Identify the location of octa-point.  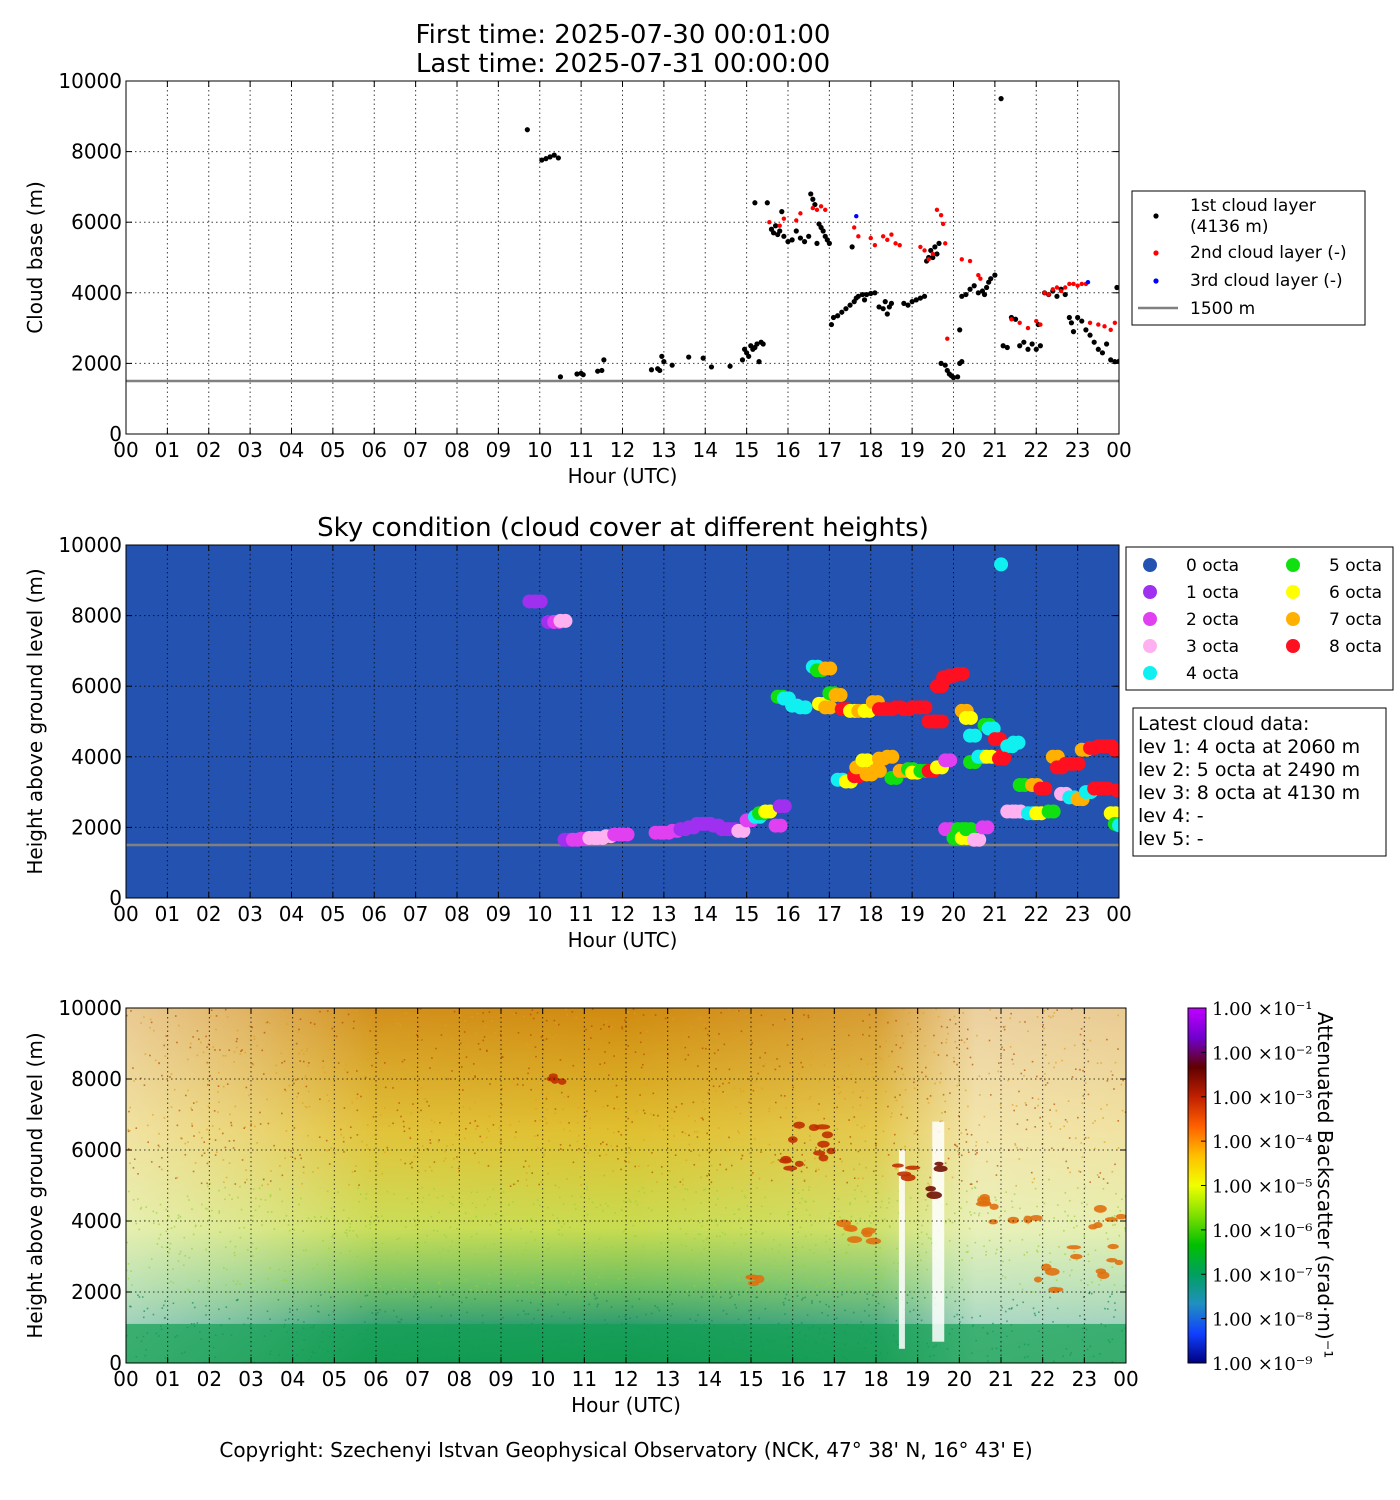
(627, 834).